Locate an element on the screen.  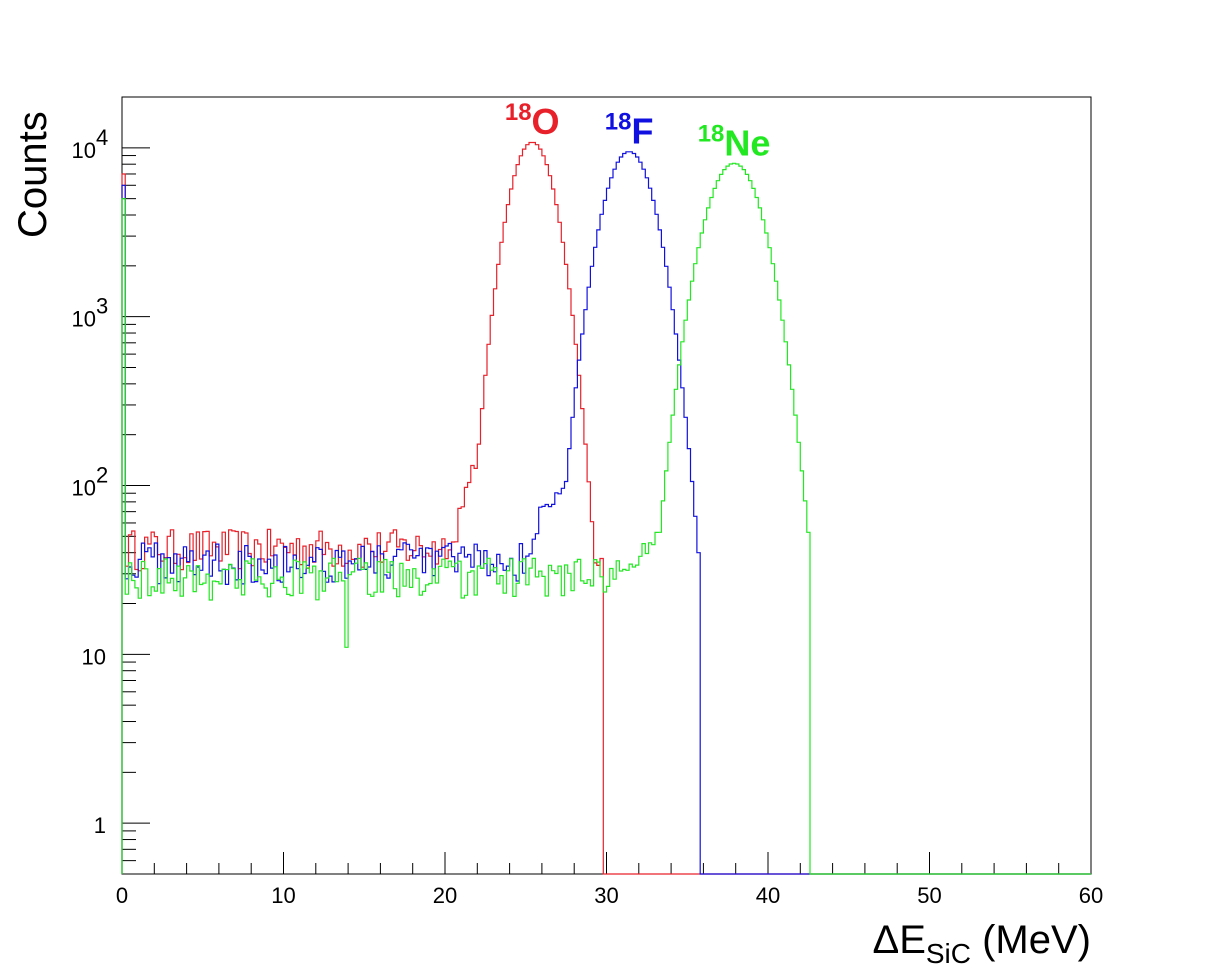
y-tick-exponent: 2 is located at coordinates (102, 475).